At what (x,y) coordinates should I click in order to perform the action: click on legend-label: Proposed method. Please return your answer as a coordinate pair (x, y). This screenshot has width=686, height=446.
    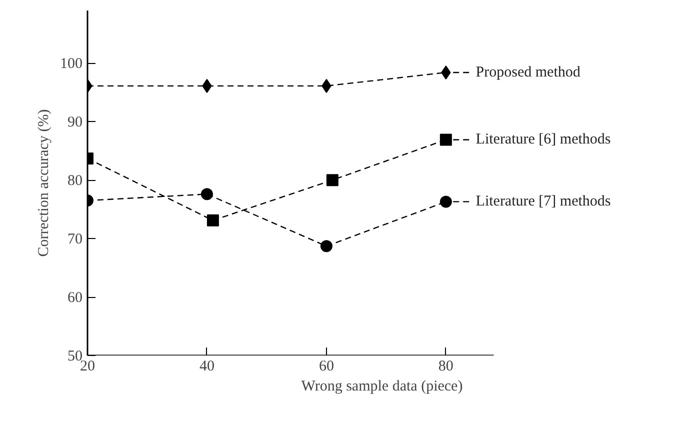
    Looking at the image, I should click on (528, 72).